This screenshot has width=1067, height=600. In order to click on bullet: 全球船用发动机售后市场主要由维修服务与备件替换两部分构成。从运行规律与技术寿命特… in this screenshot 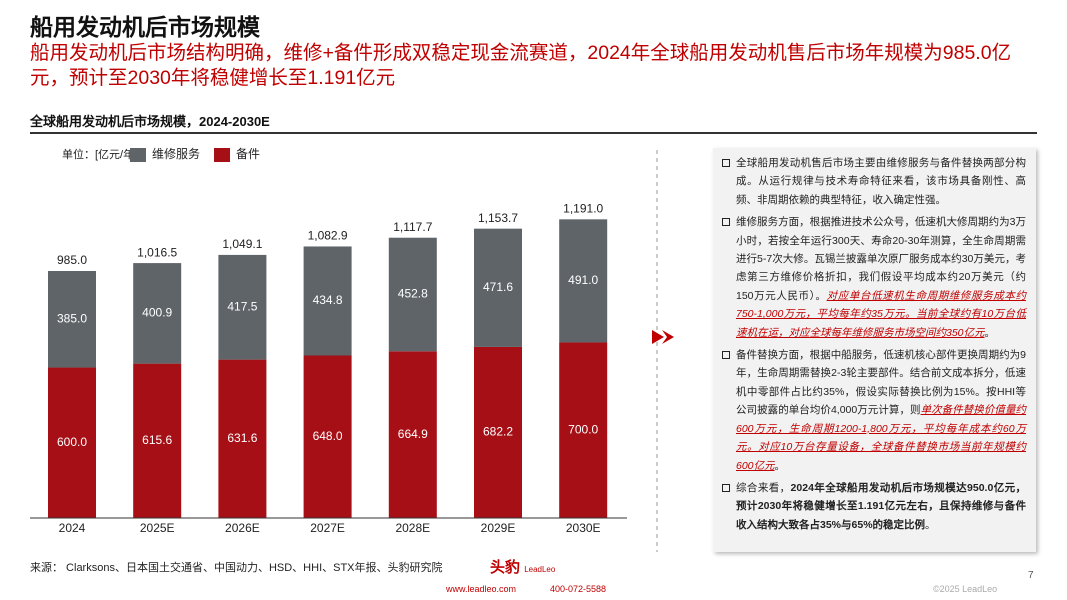, I will do `click(873, 181)`.